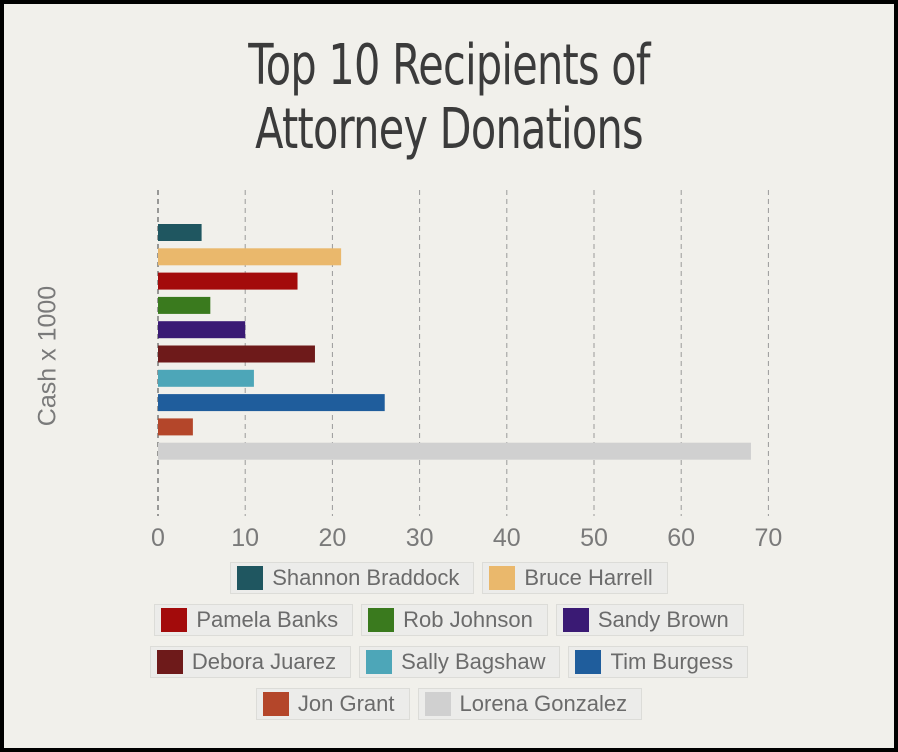  What do you see at coordinates (594, 538) in the screenshot?
I see `x-tick-label-50: 50` at bounding box center [594, 538].